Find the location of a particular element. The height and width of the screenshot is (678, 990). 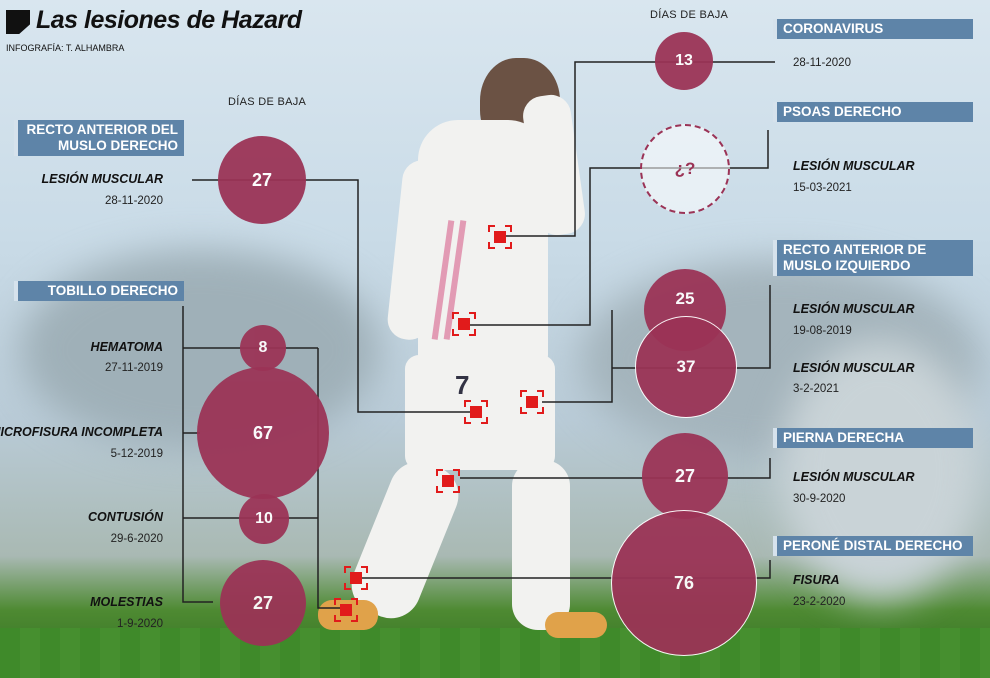

days-value: 8 is located at coordinates (263, 347).